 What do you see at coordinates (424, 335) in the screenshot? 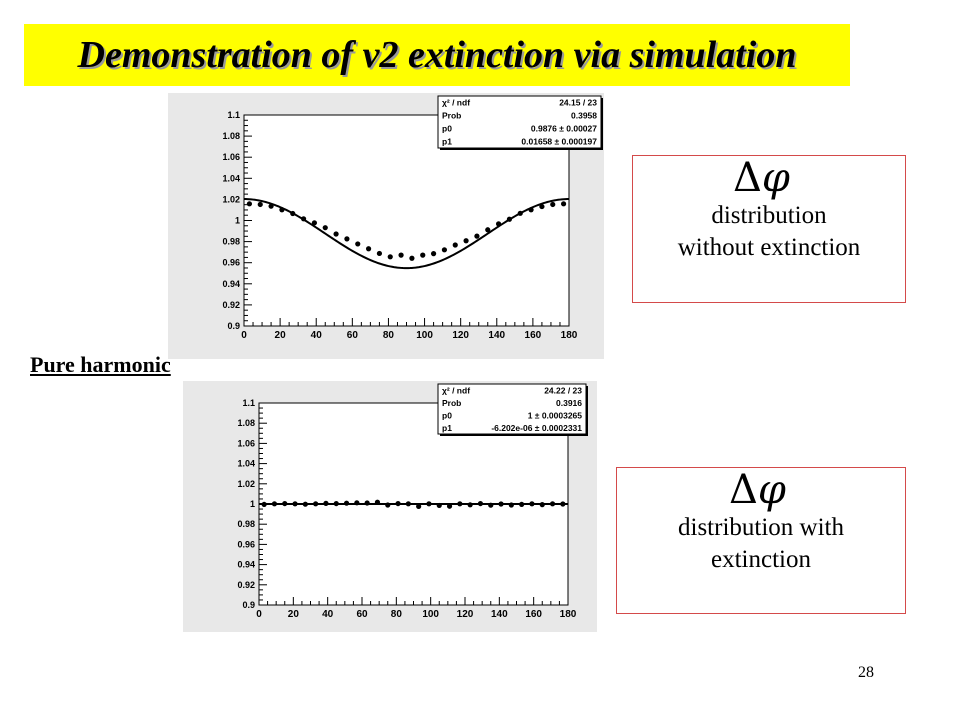
I see `x-tick-label: 100` at bounding box center [424, 335].